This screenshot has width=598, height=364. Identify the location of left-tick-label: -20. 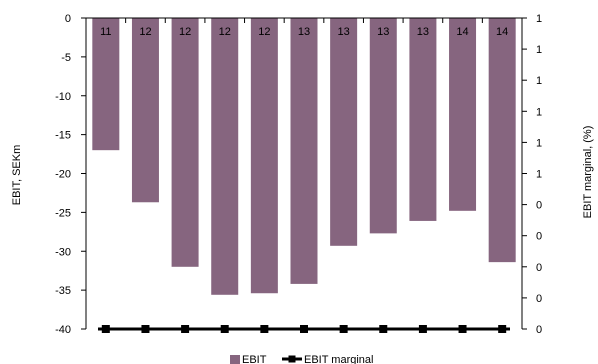
(63, 175).